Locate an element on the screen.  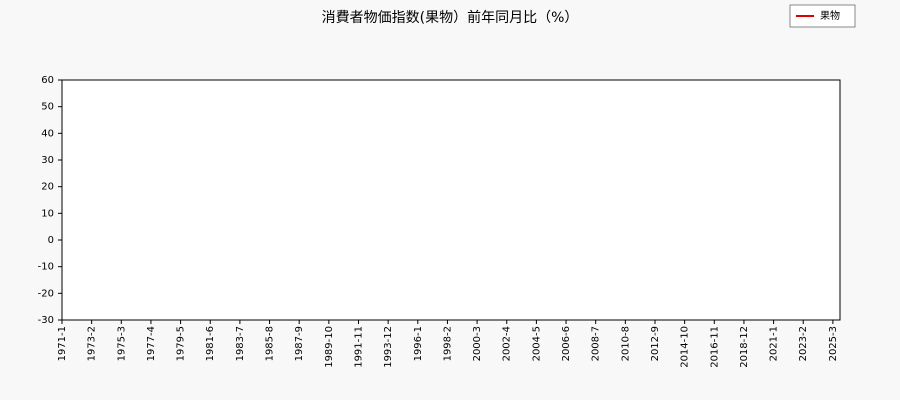
y-tick-label: -30 is located at coordinates (46, 320).